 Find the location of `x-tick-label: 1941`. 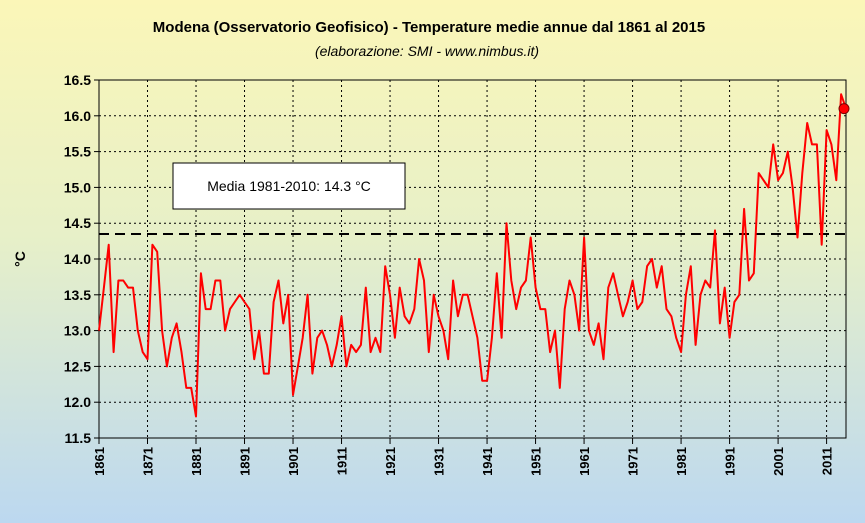

x-tick-label: 1941 is located at coordinates (487, 461).